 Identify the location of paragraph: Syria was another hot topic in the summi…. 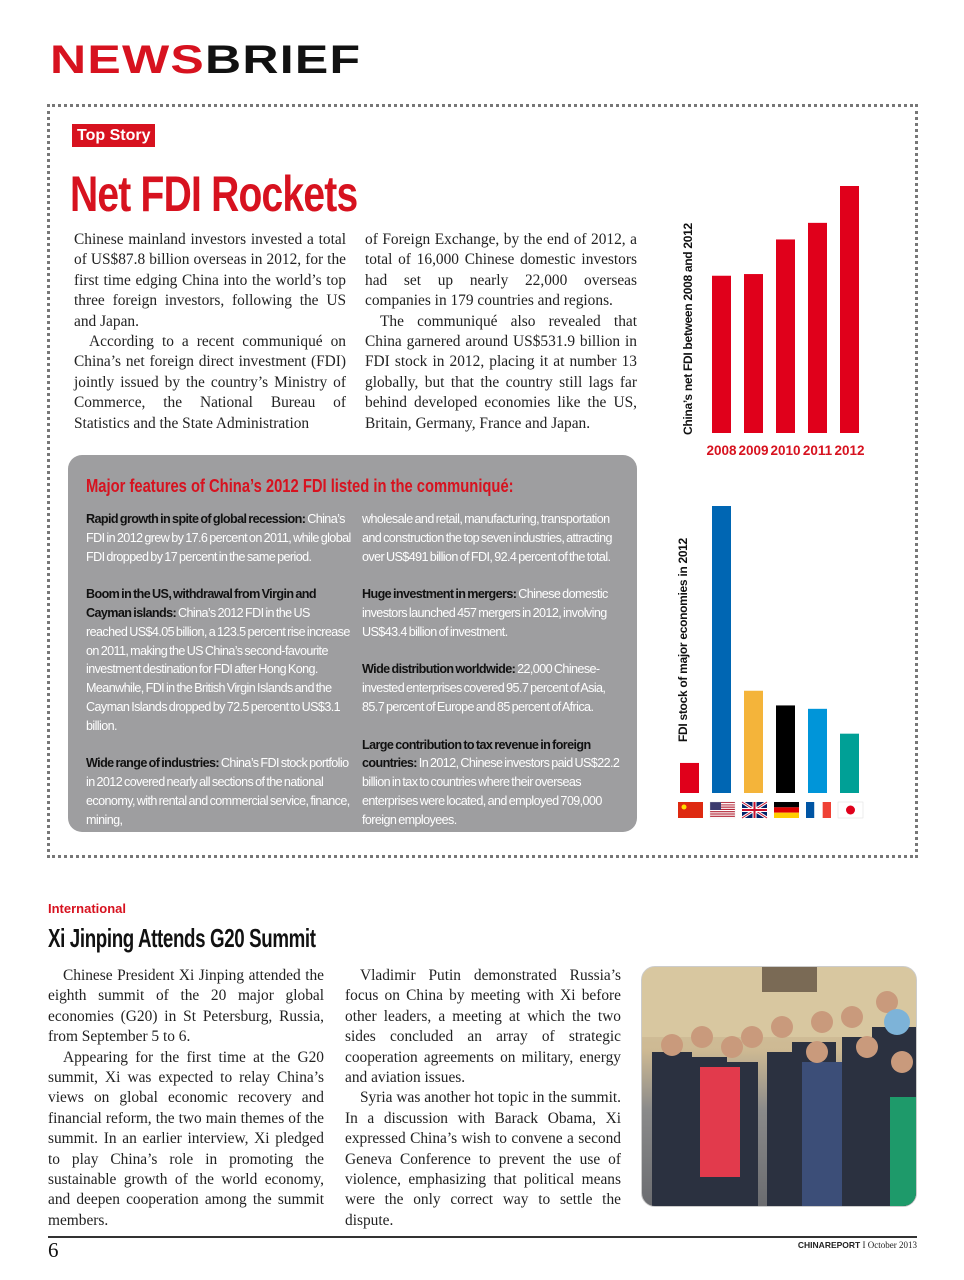
(483, 1159).